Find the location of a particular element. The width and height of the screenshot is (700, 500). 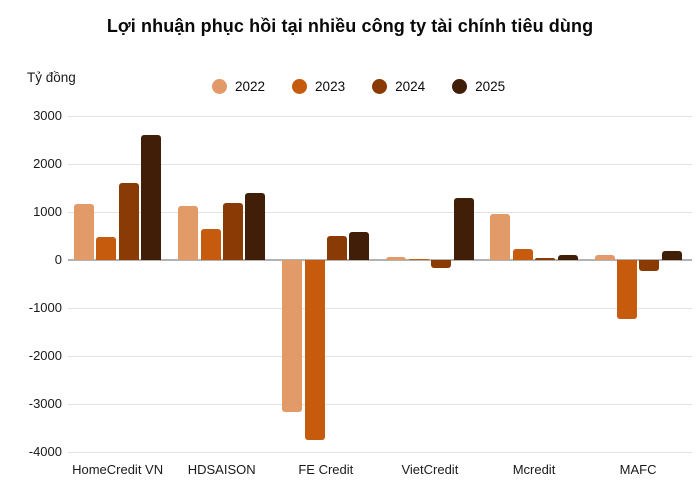

bar-HomeCredit-VN-2022 is located at coordinates (84, 231).